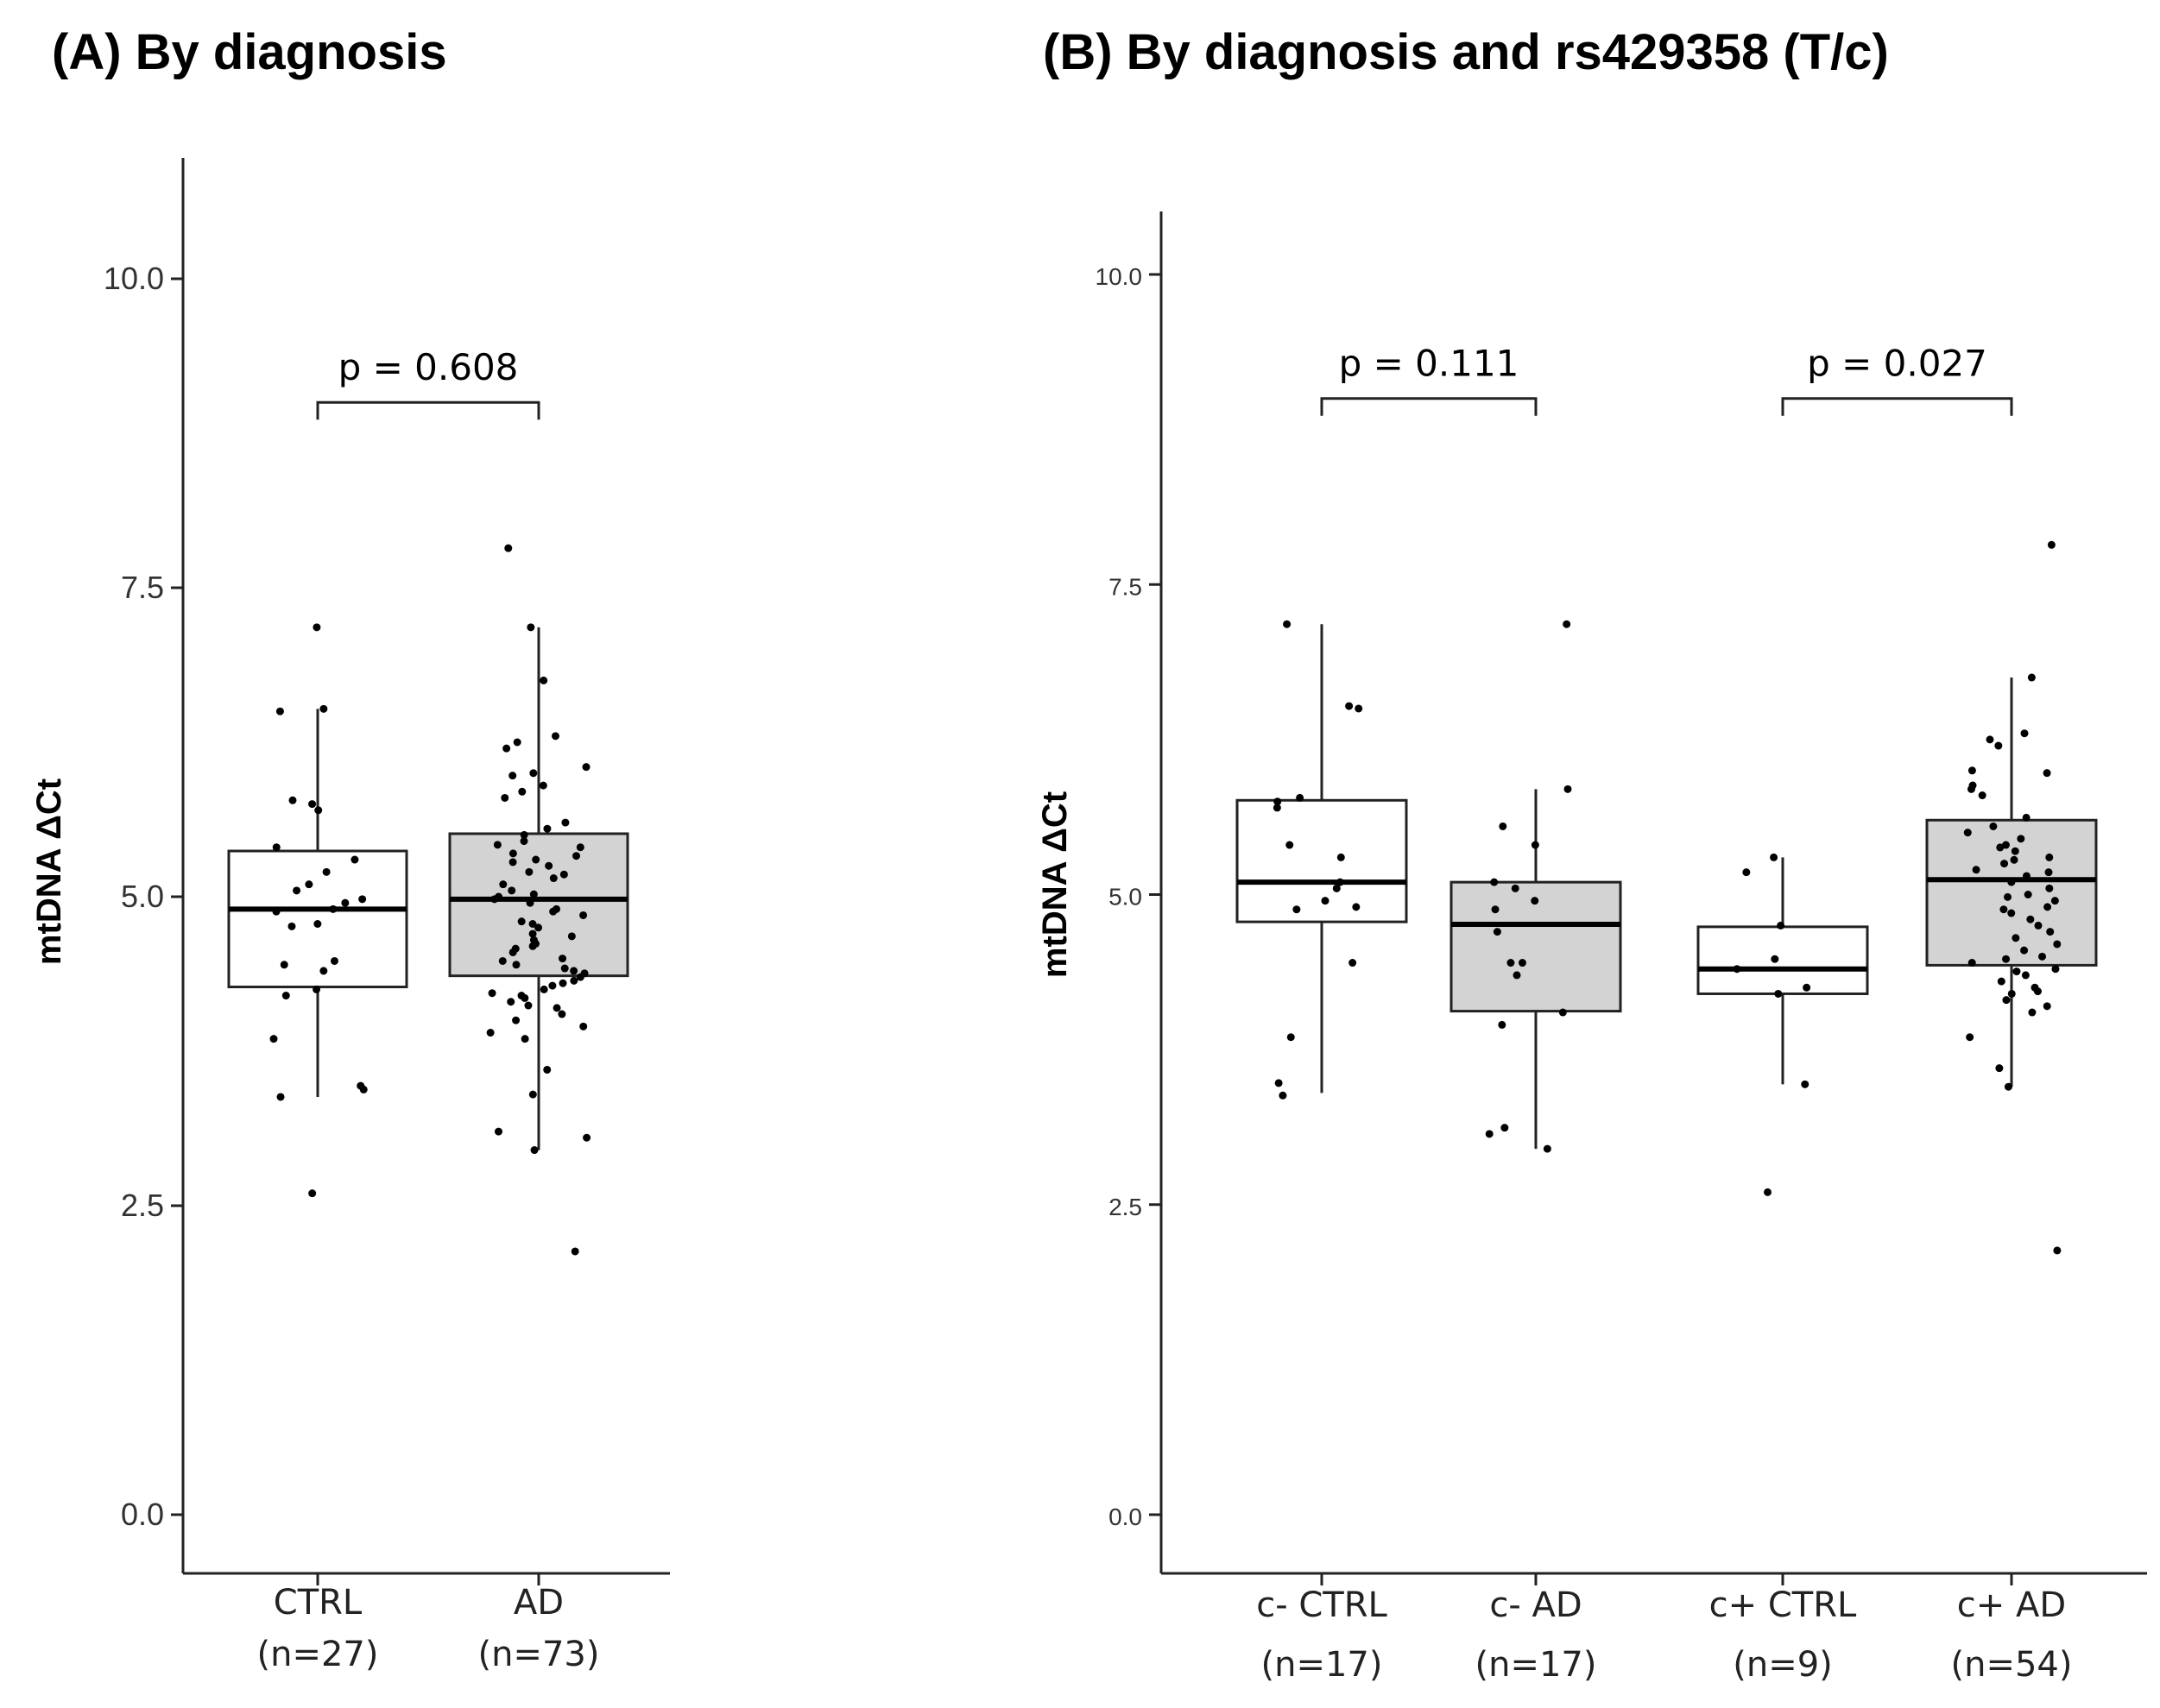 This screenshot has width=2160, height=1708. Describe the element at coordinates (1125, 897) in the screenshot. I see `panel-b-y-tick-label: 5.0` at that location.